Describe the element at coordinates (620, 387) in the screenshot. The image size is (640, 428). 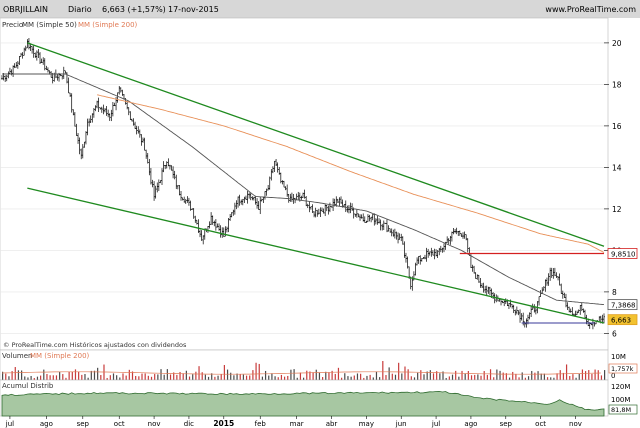
I see `accum-ytick-120m: 120M` at that location.